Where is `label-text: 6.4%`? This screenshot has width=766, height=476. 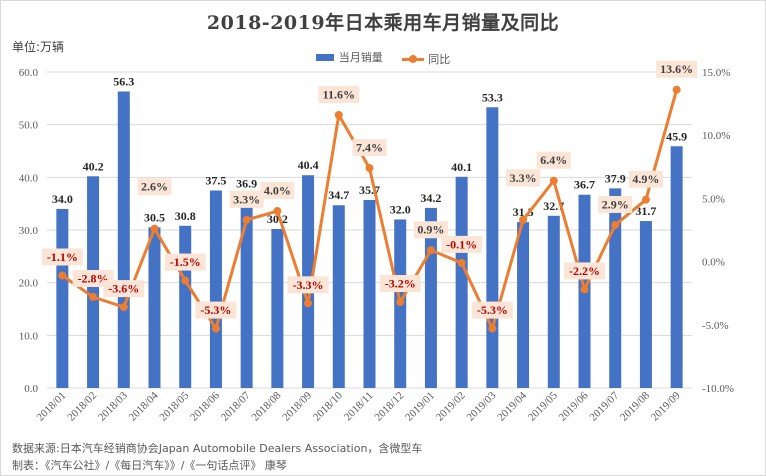 label-text: 6.4% is located at coordinates (553, 160).